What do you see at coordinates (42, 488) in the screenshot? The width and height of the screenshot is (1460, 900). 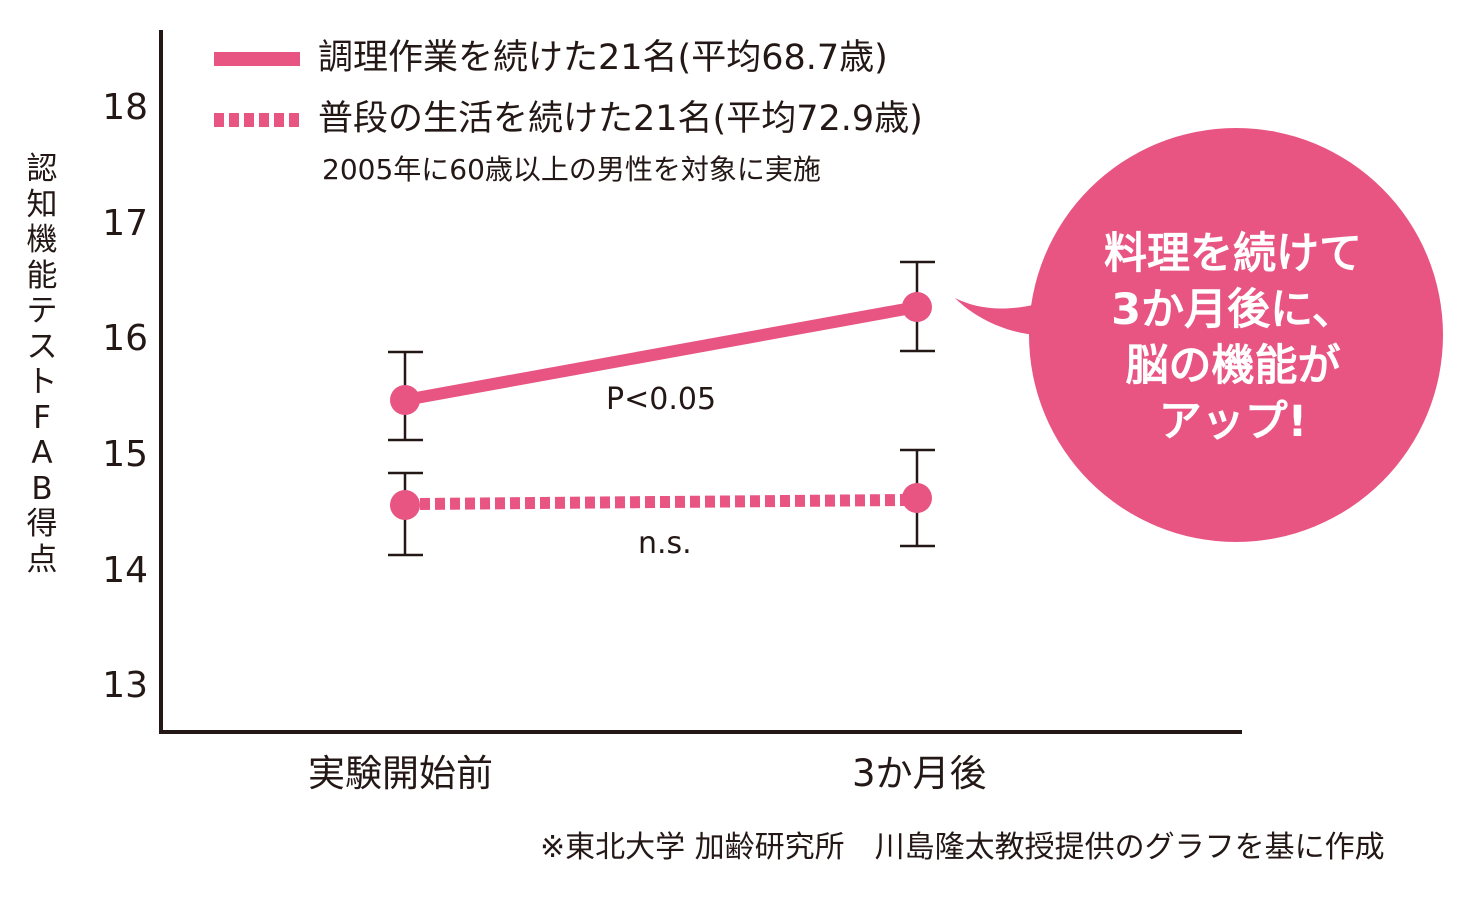 I see `y-label-char: B` at bounding box center [42, 488].